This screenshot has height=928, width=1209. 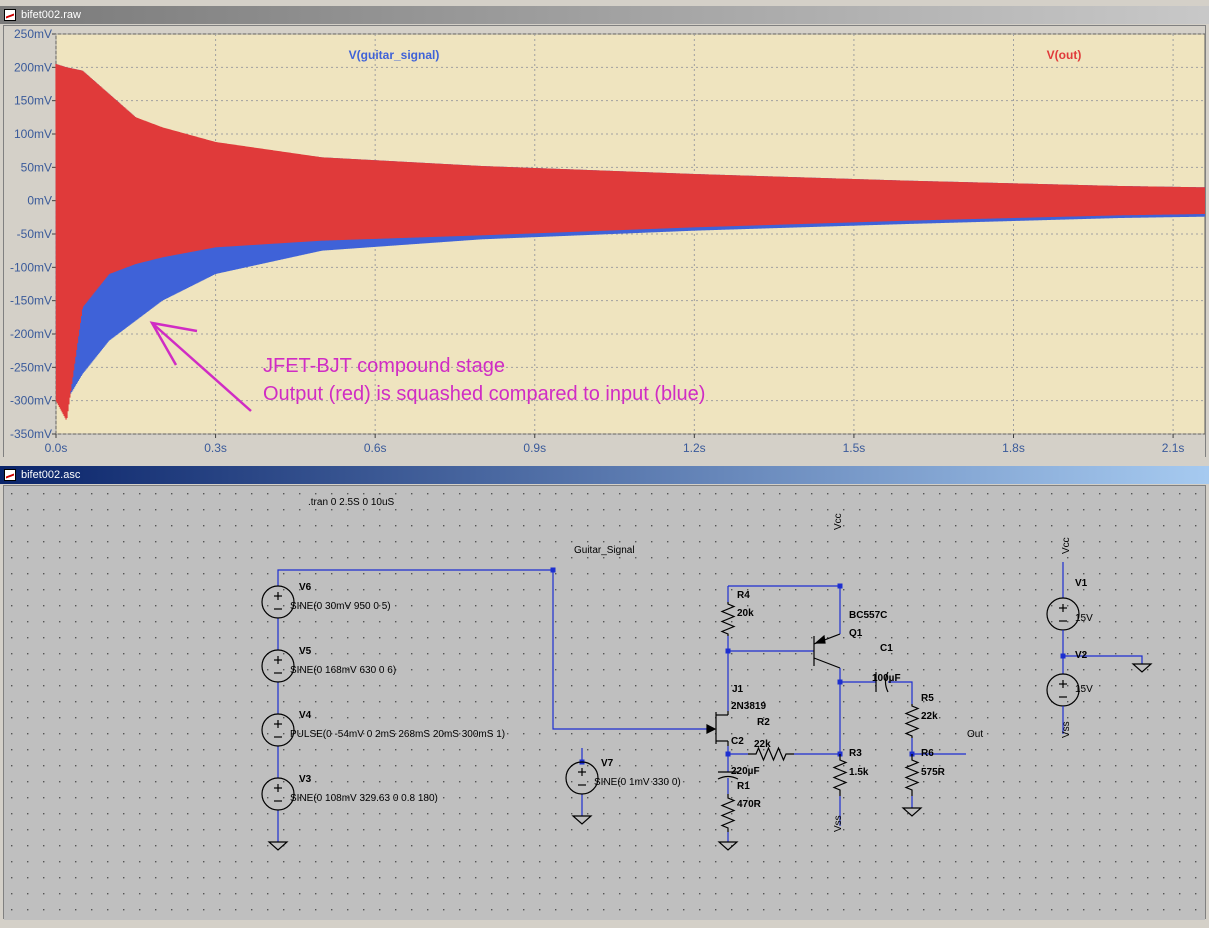 I want to click on r3-resistor, so click(x=840, y=775).